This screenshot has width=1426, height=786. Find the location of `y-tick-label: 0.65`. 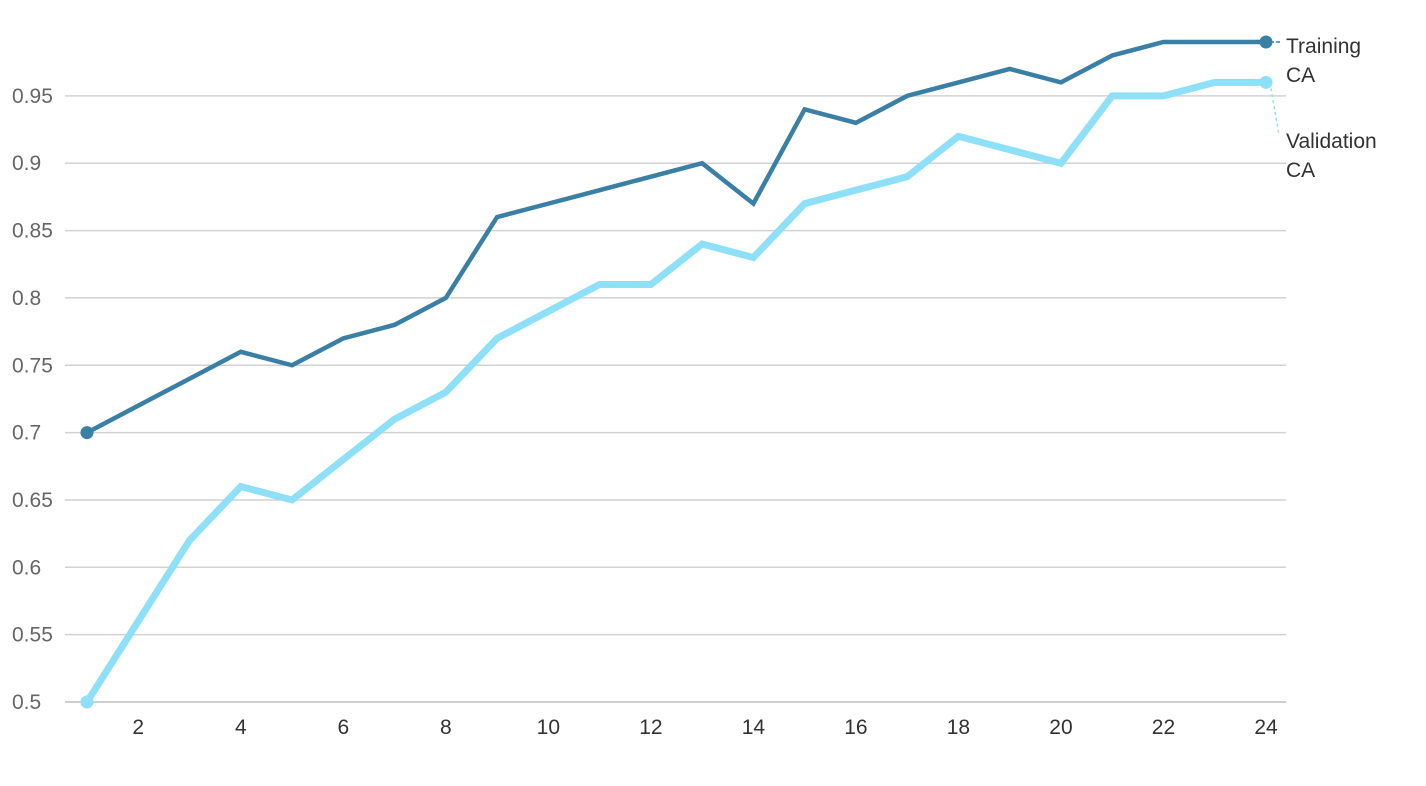

y-tick-label: 0.65 is located at coordinates (32, 500).